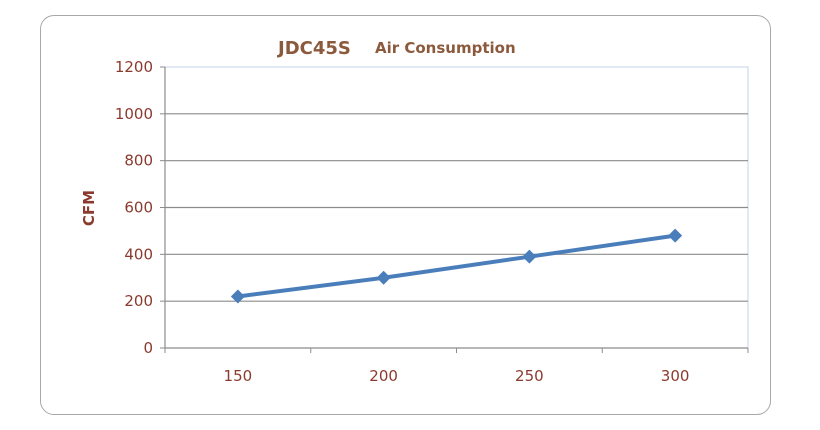  What do you see at coordinates (148, 348) in the screenshot?
I see `y-tick-label: 0` at bounding box center [148, 348].